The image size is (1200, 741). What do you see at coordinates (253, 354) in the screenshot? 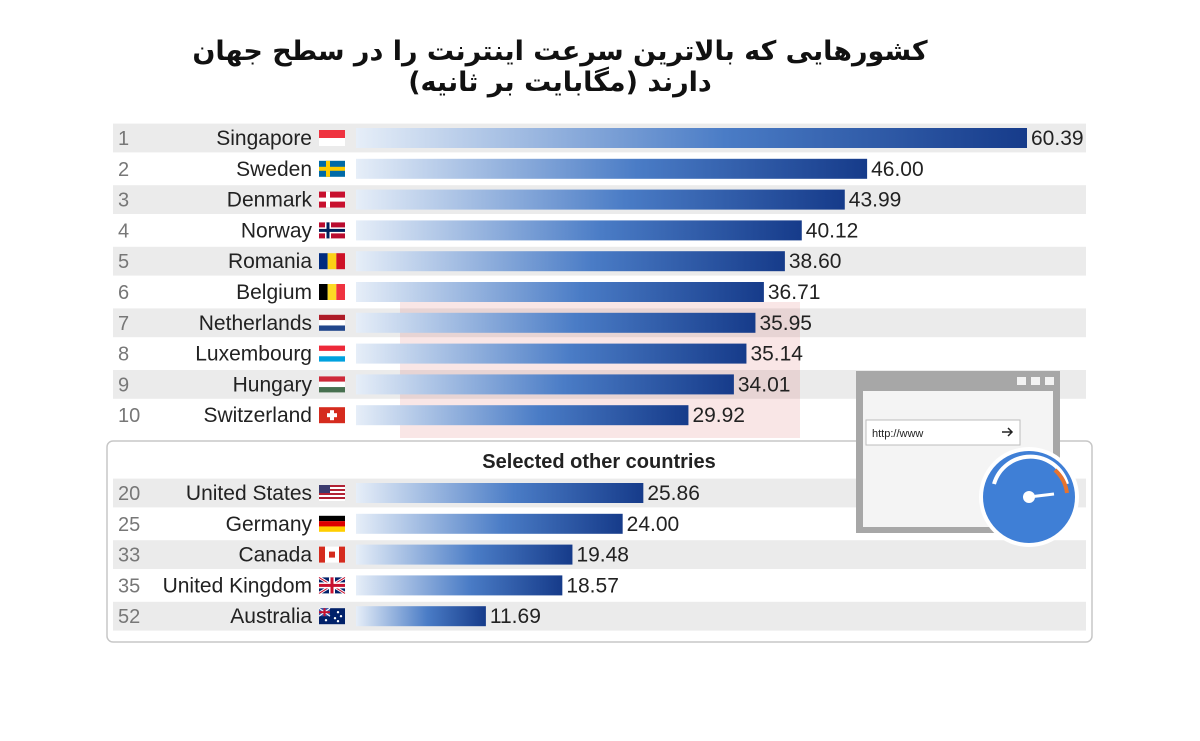
I see `country-label: Luxembourg` at bounding box center [253, 354].